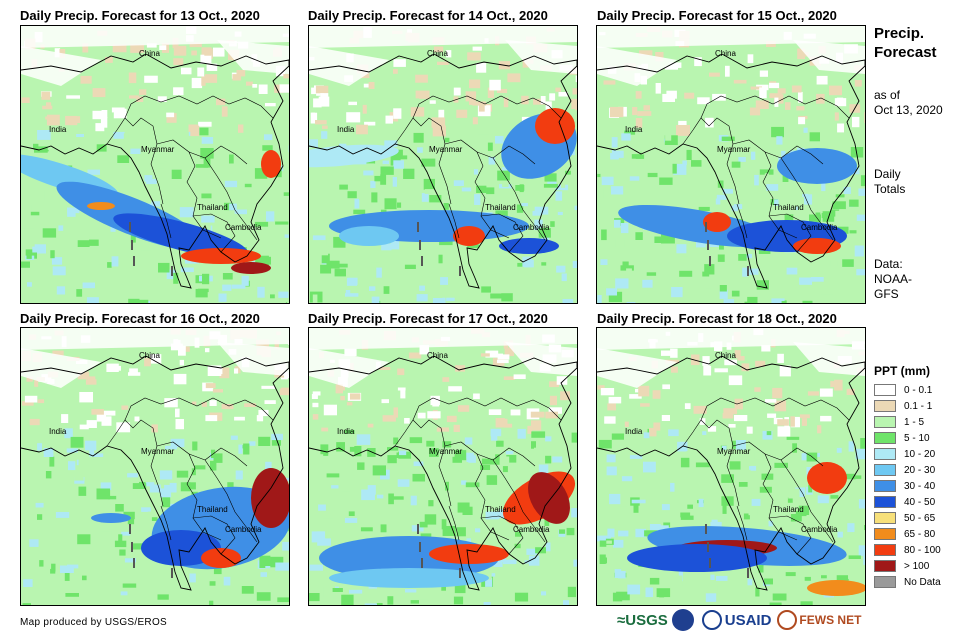 The image size is (967, 639). I want to click on forecast-map-17-oct: China India Myanmar Thailand Cambodia, so click(443, 466).